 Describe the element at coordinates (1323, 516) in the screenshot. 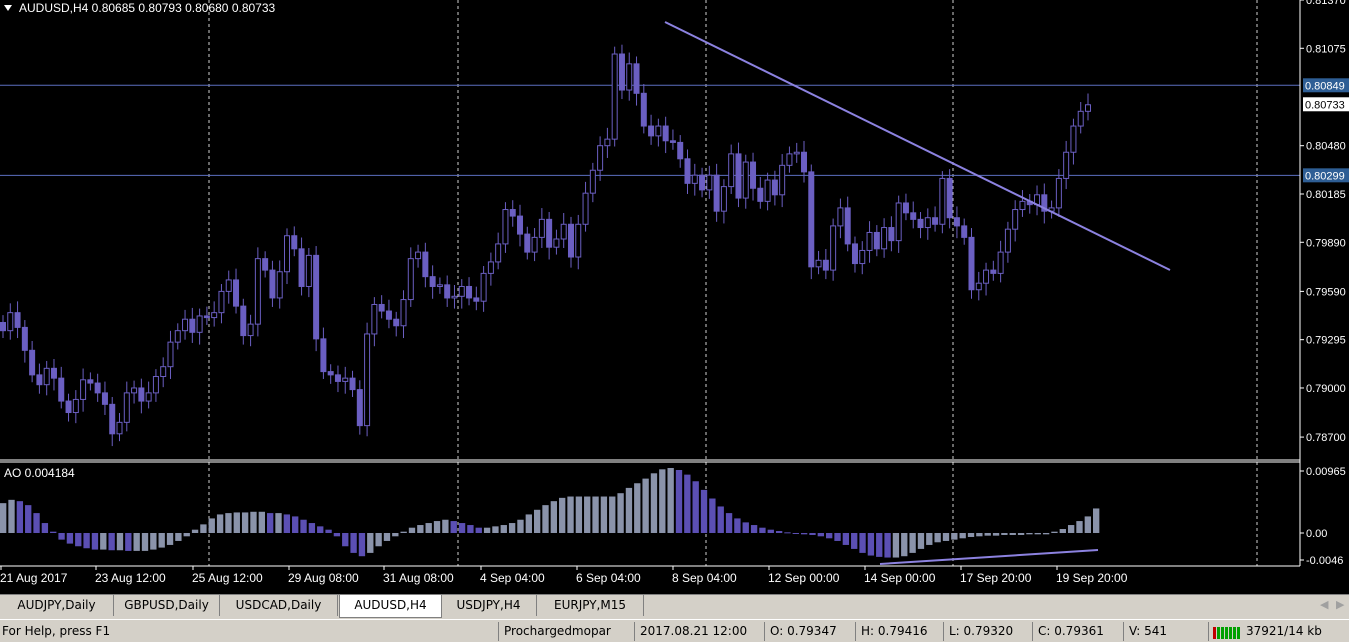

I see `ao-axis: 0.00965 0.00 -0.0046` at that location.